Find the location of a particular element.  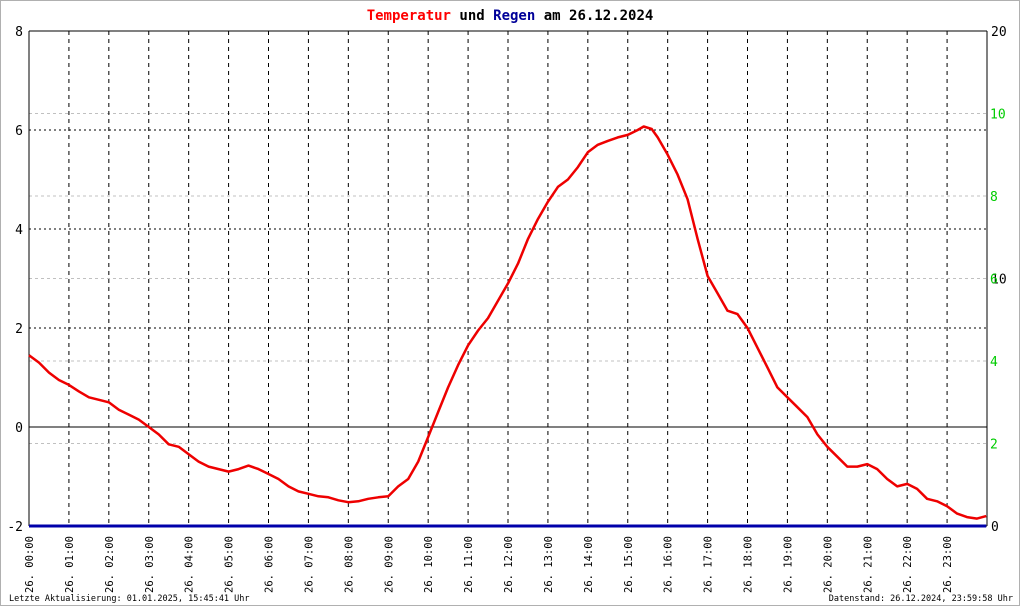

x-tick-label: 26. 10:00 is located at coordinates (429, 564).